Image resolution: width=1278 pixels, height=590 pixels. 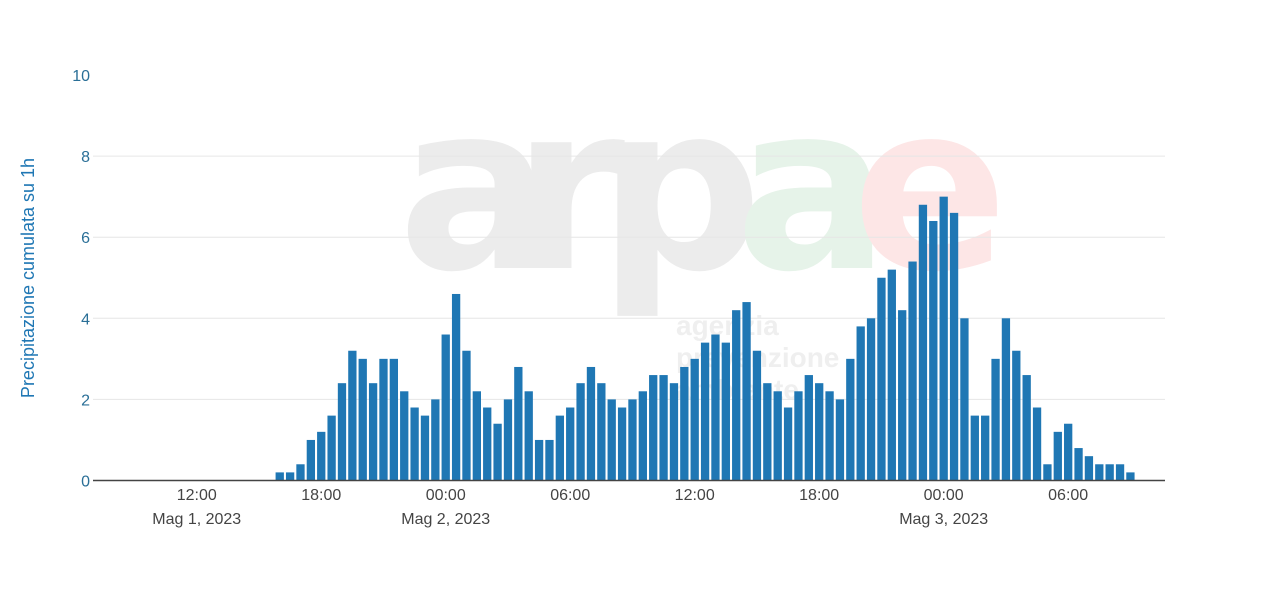 I want to click on x-tick-date-label: Mag 1, 2023, so click(x=196, y=519).